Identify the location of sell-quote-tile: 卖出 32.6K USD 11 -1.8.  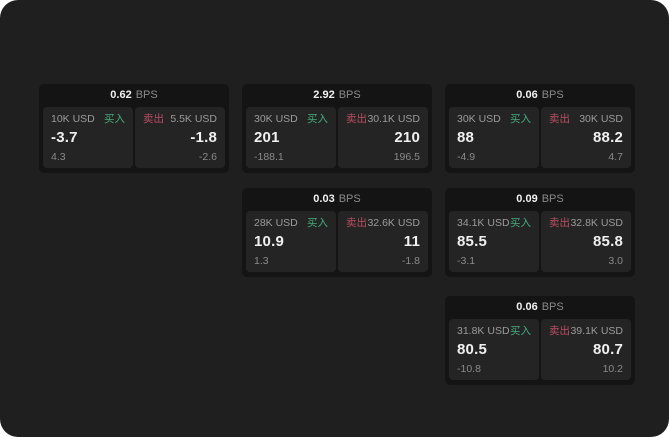
(383, 241).